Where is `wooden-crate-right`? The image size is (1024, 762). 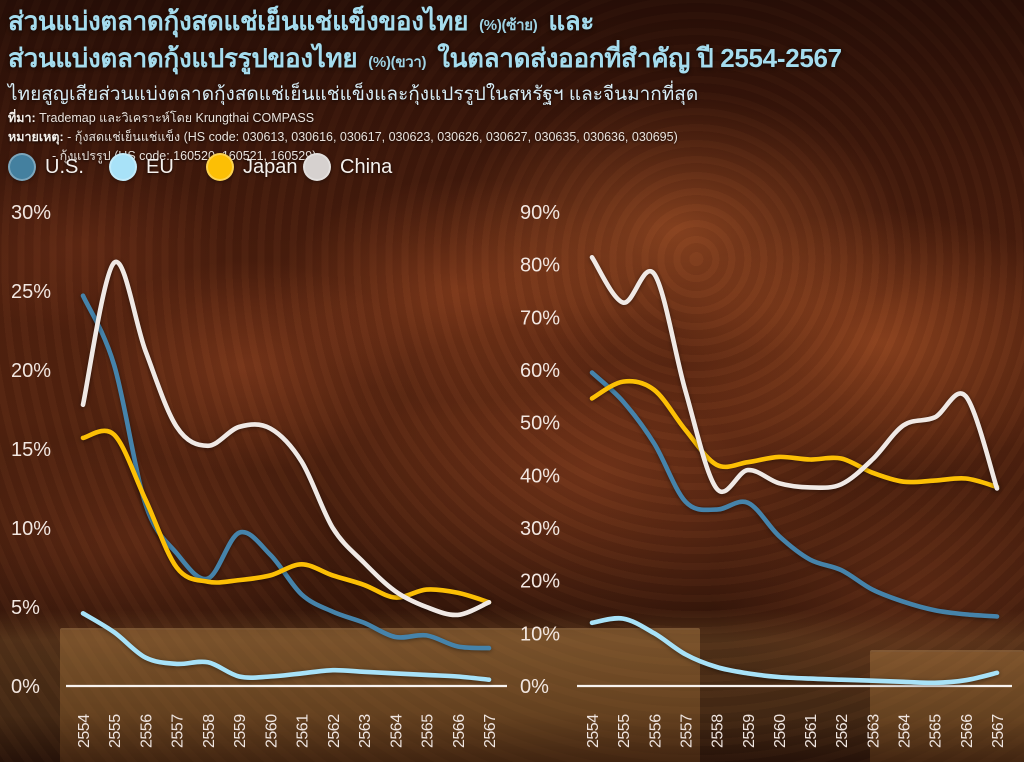 wooden-crate-right is located at coordinates (947, 706).